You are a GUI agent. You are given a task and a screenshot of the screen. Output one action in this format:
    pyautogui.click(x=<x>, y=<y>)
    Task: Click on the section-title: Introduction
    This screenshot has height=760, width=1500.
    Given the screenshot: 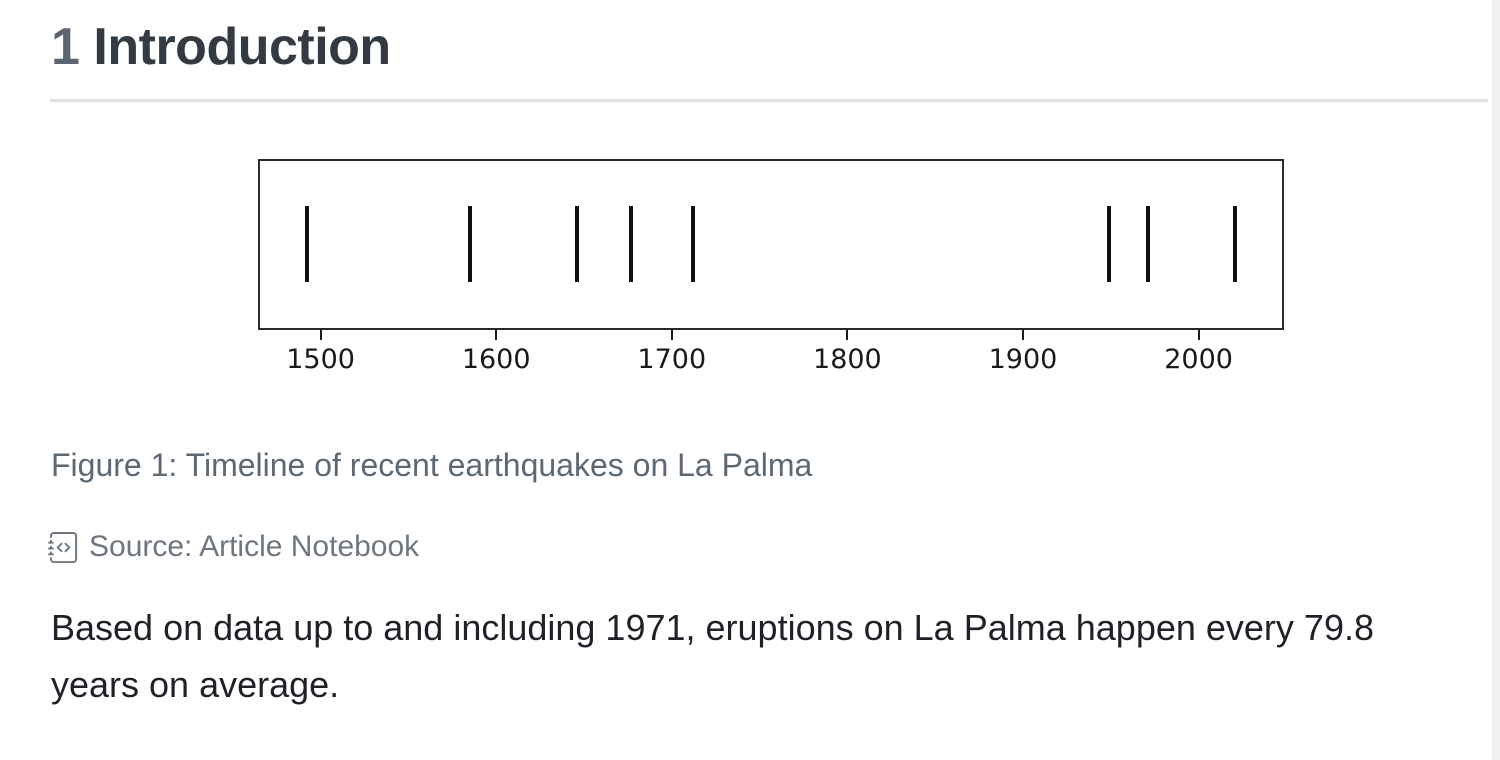 What is the action you would take?
    pyautogui.click(x=242, y=47)
    